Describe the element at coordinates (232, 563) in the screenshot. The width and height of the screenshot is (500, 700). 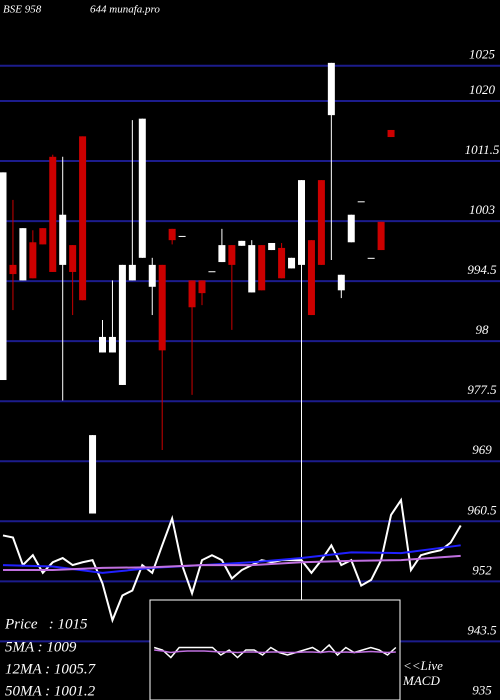
I see `indicator-line` at that location.